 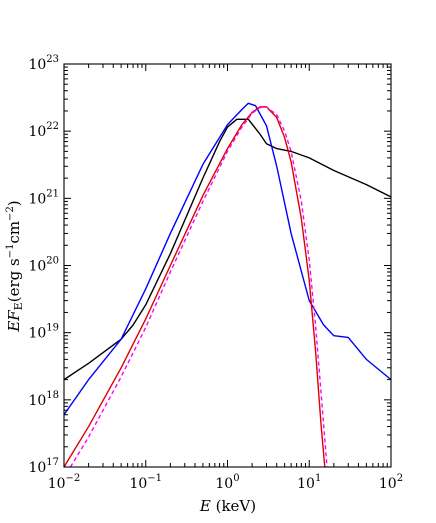 What do you see at coordinates (64, 482) in the screenshot?
I see `x-tick-label: 10⁻²` at bounding box center [64, 482].